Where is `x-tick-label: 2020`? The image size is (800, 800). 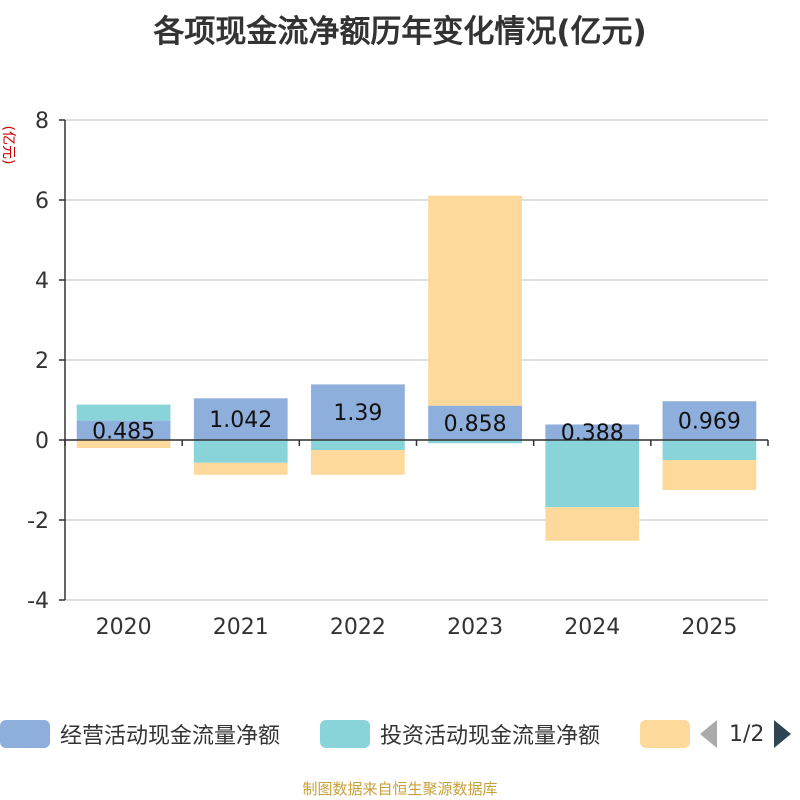
x-tick-label: 2020 is located at coordinates (124, 627).